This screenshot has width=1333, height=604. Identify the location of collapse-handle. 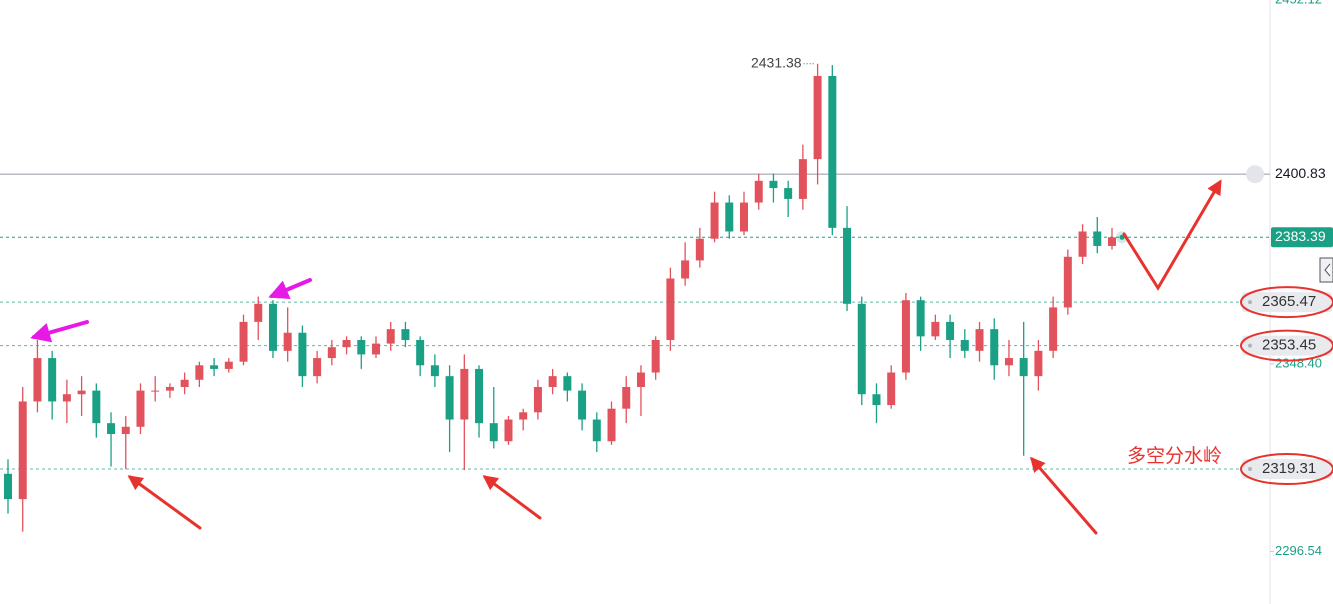
(1326, 270).